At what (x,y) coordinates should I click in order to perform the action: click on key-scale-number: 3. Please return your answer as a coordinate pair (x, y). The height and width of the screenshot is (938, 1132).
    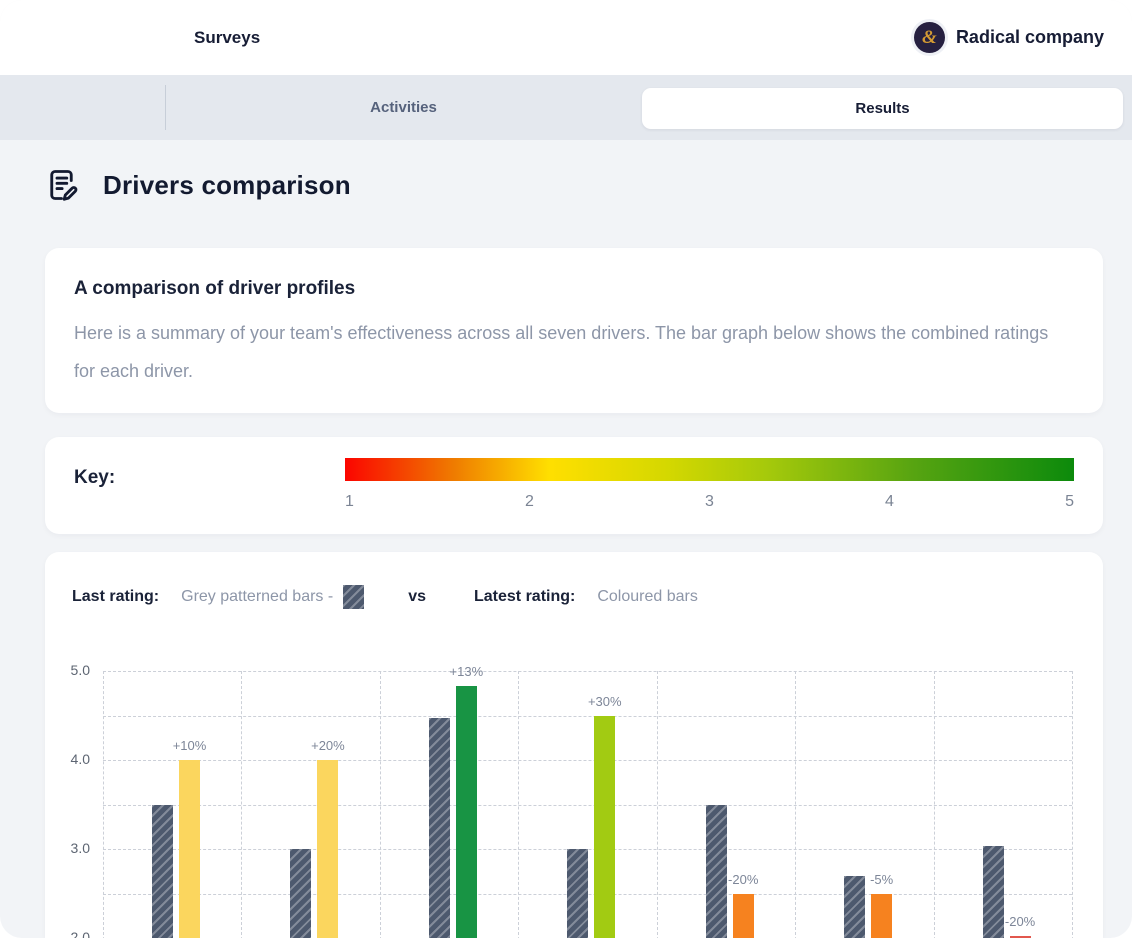
    Looking at the image, I should click on (709, 501).